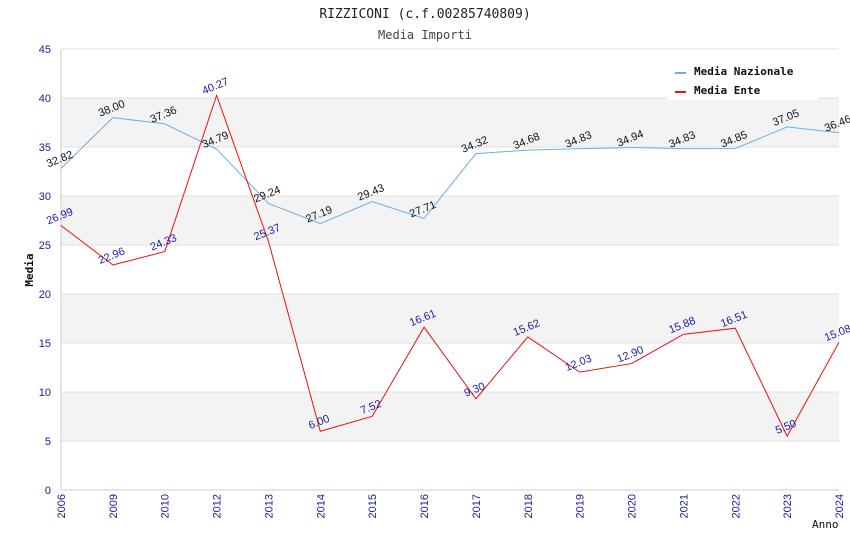 This screenshot has width=850, height=550. What do you see at coordinates (684, 506) in the screenshot?
I see `x-tick-label: 2021` at bounding box center [684, 506].